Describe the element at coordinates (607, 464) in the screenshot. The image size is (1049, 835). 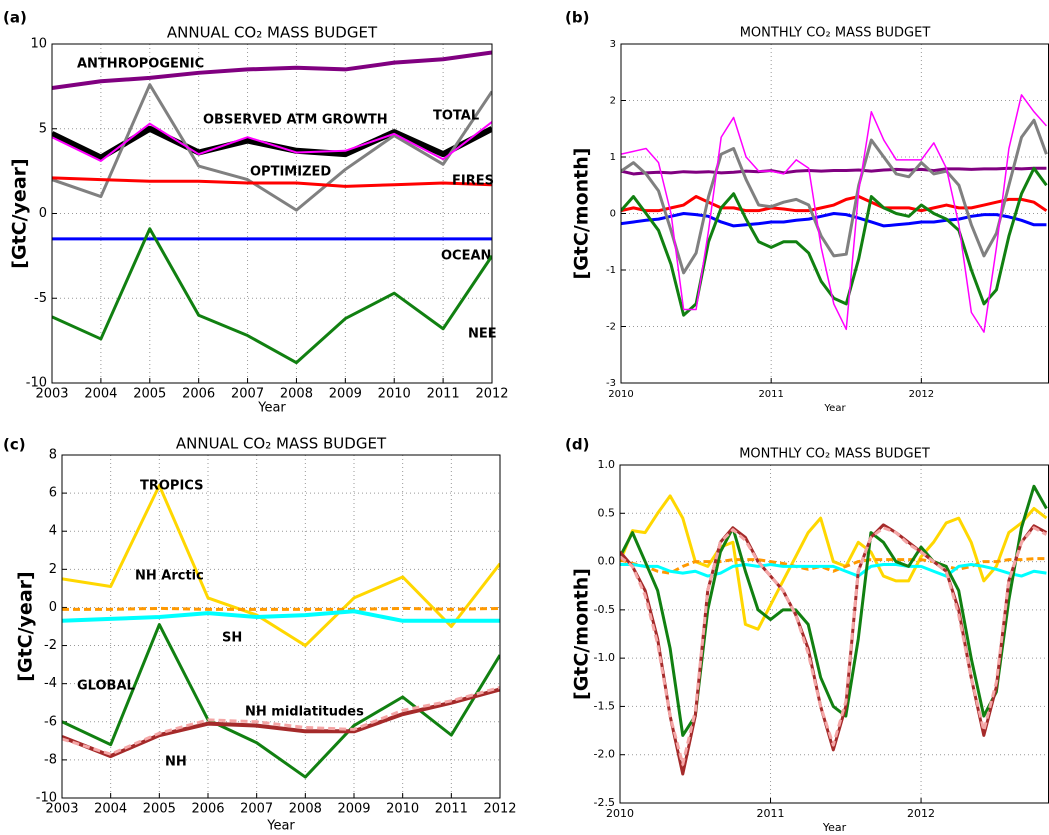
I see `y-tick-label: 1.0` at that location.